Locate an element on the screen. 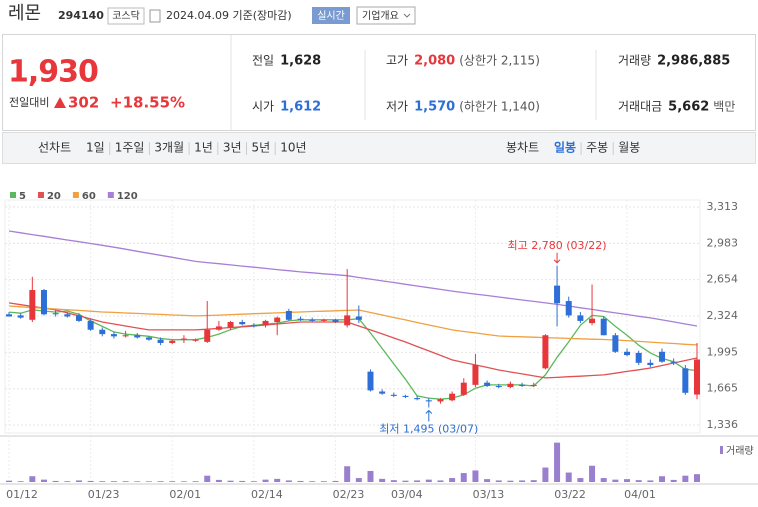  up-arrow is located at coordinates (60, 102).